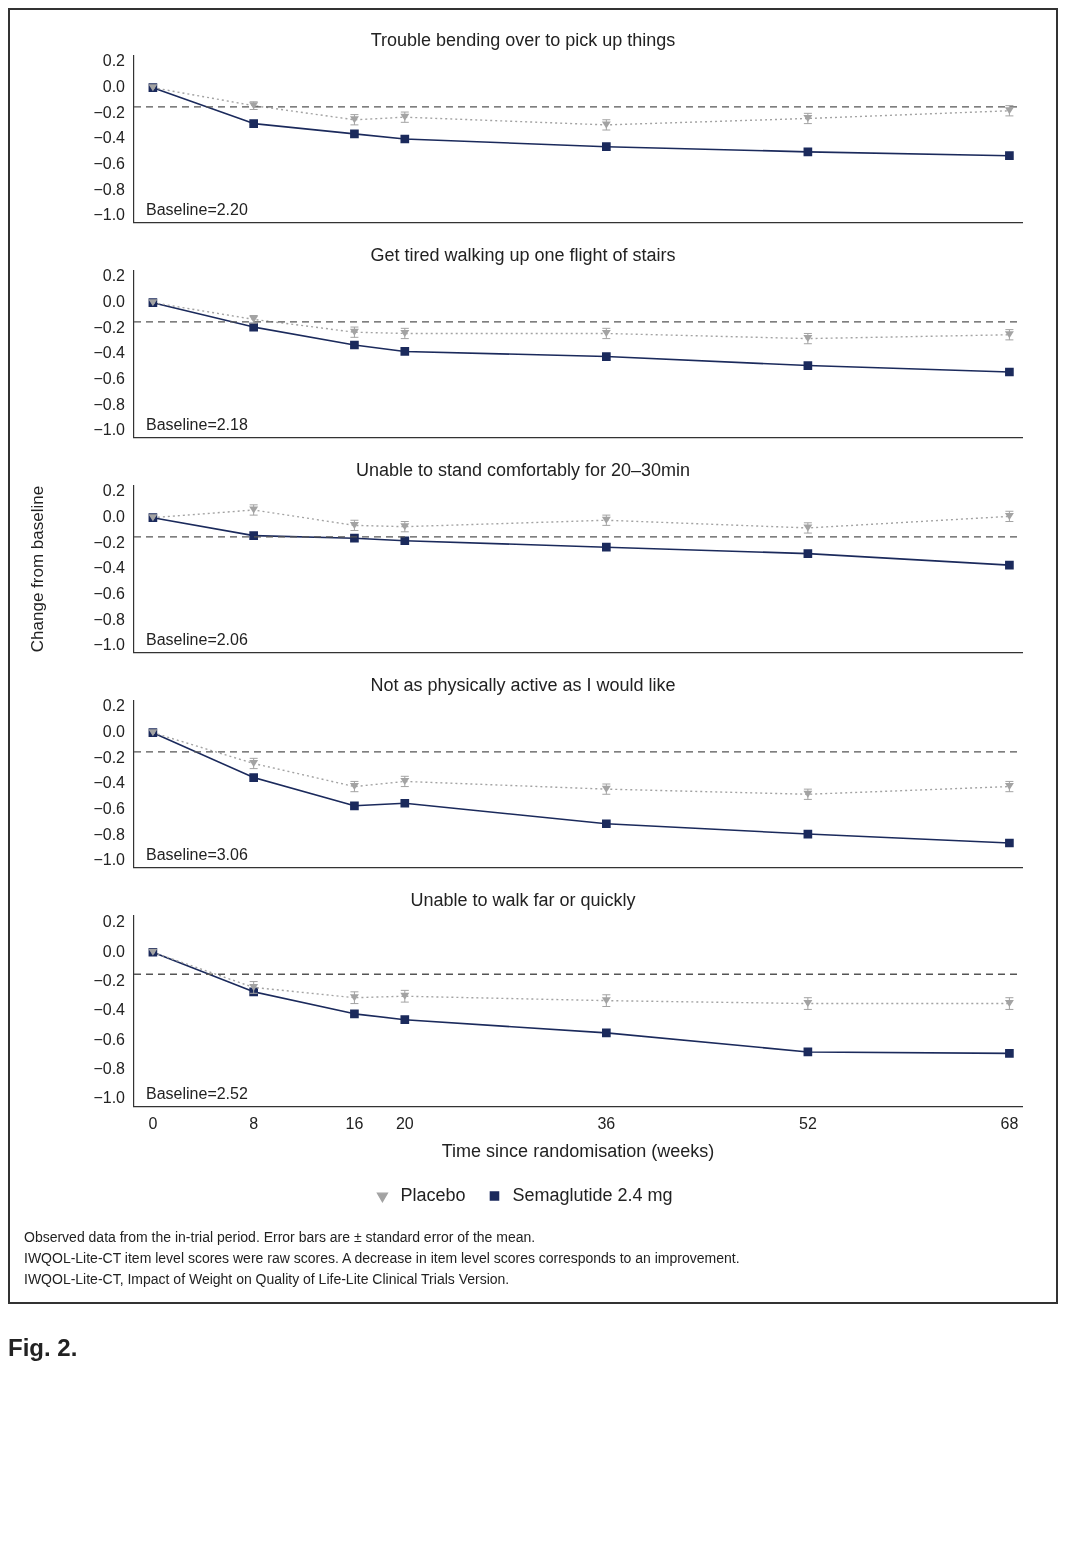  I want to click on x-tick-label: 16, so click(354, 1124).